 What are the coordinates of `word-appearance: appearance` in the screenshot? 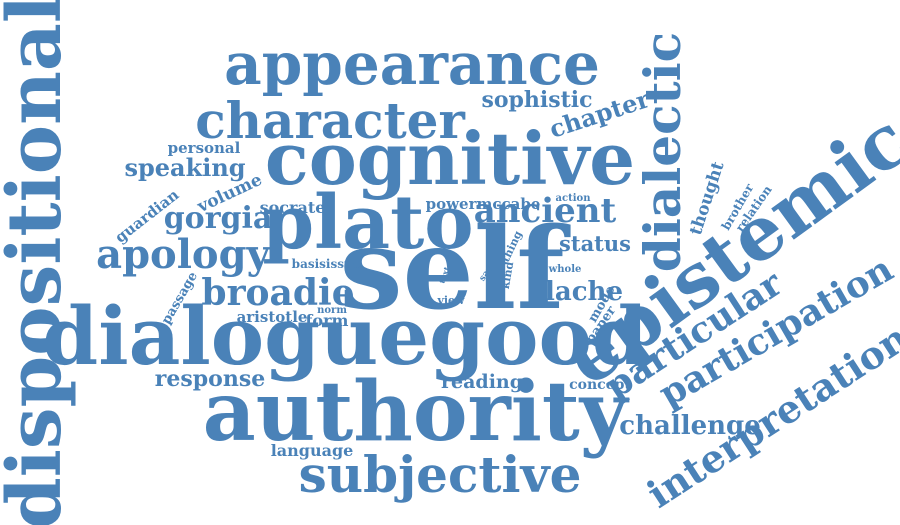 It's located at (412, 64).